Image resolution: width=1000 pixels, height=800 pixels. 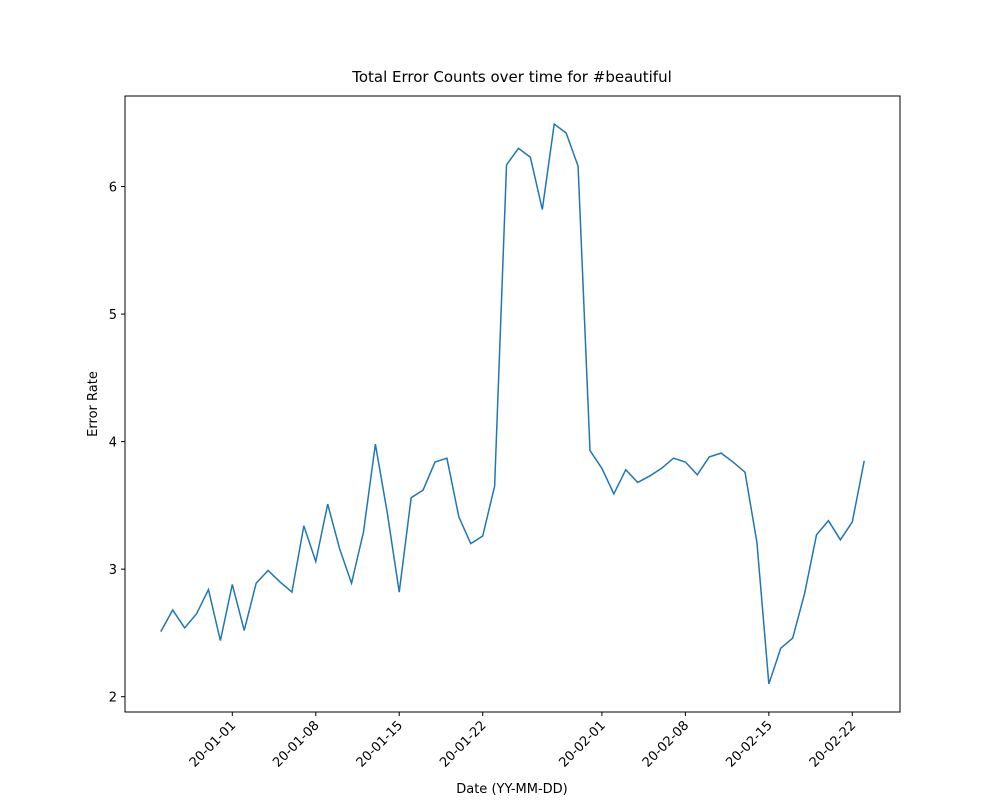 What do you see at coordinates (463, 744) in the screenshot?
I see `x-tick-label: 20-01-22` at bounding box center [463, 744].